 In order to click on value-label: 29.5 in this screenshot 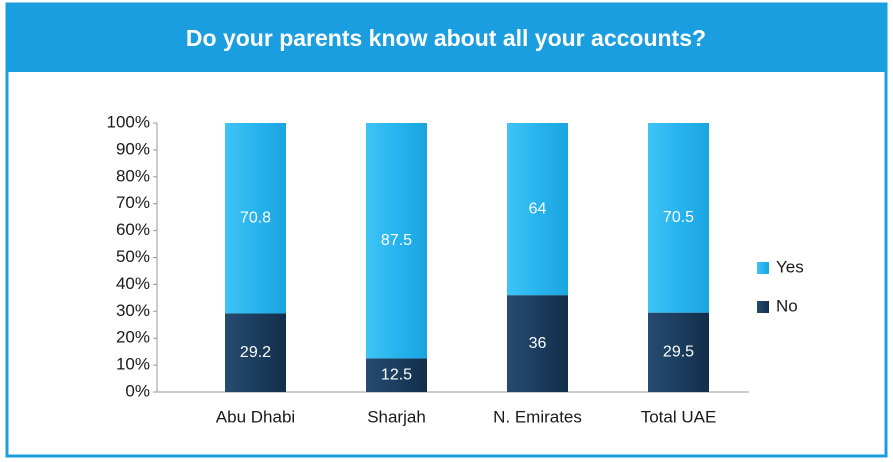, I will do `click(678, 352)`.